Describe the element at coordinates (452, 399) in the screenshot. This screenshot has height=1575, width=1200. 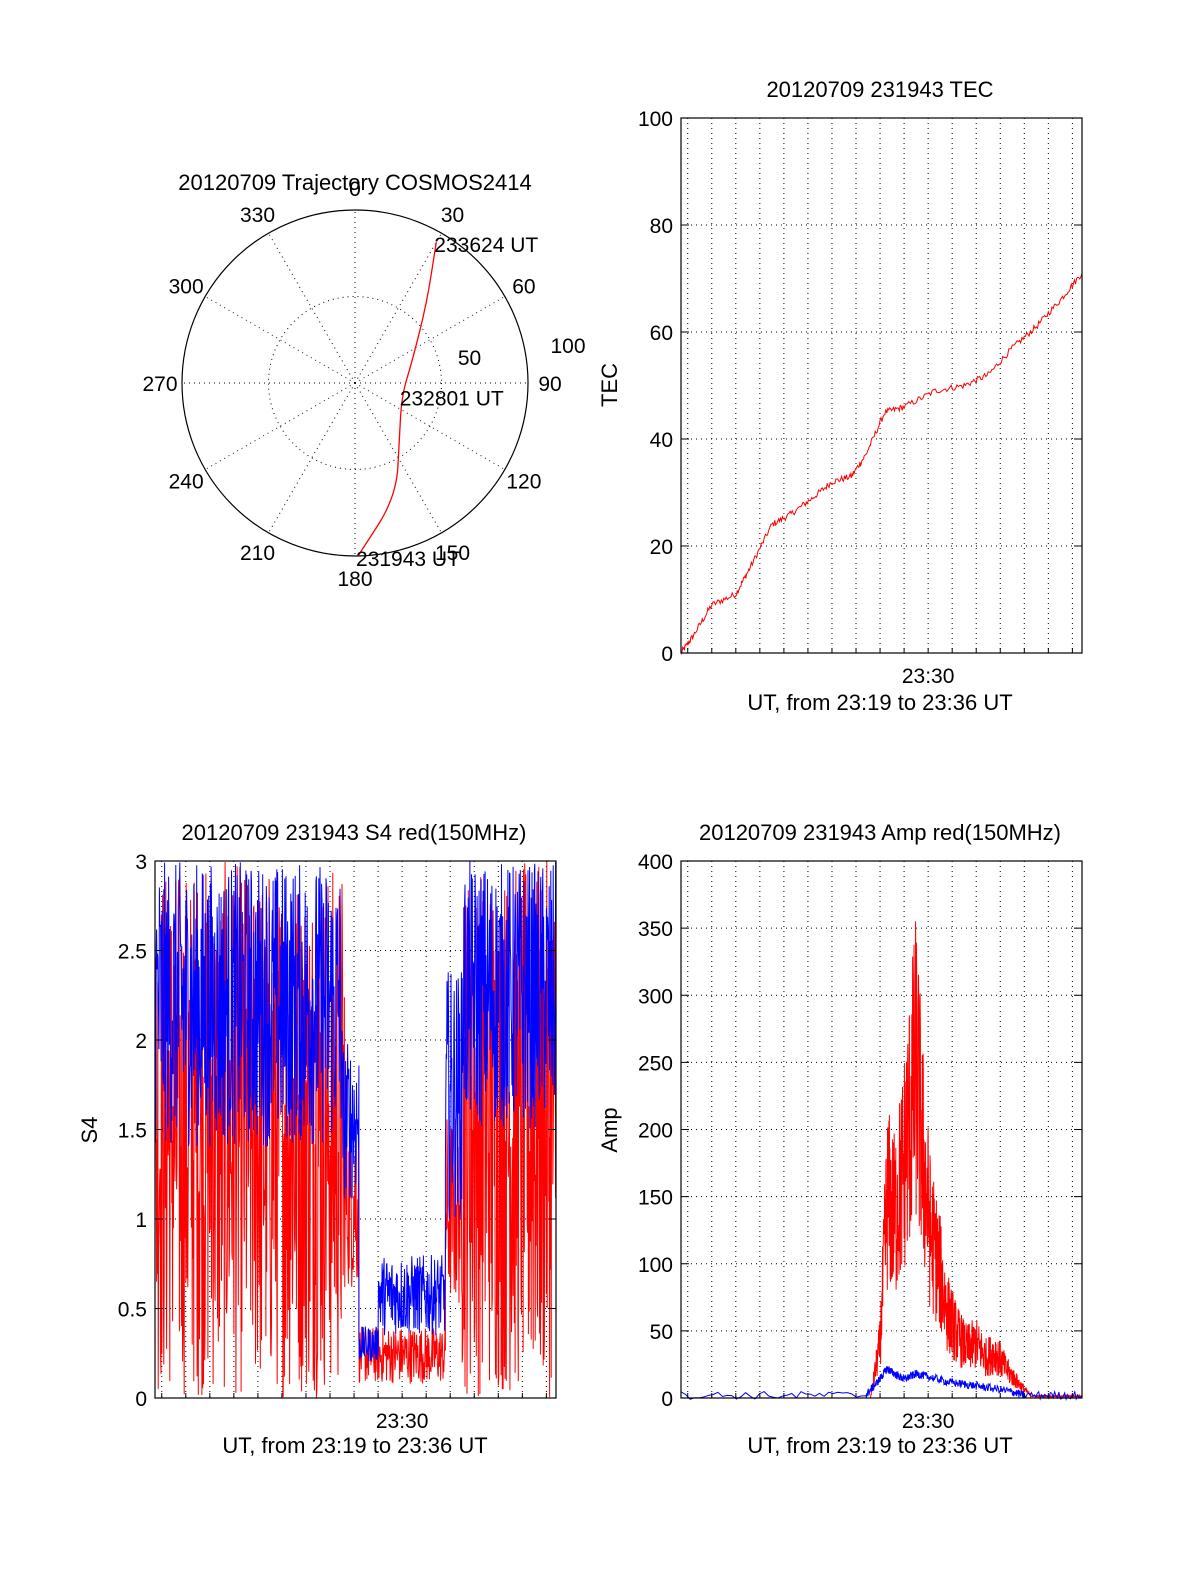
I see `trajectory-time-label: 232801 UT` at that location.